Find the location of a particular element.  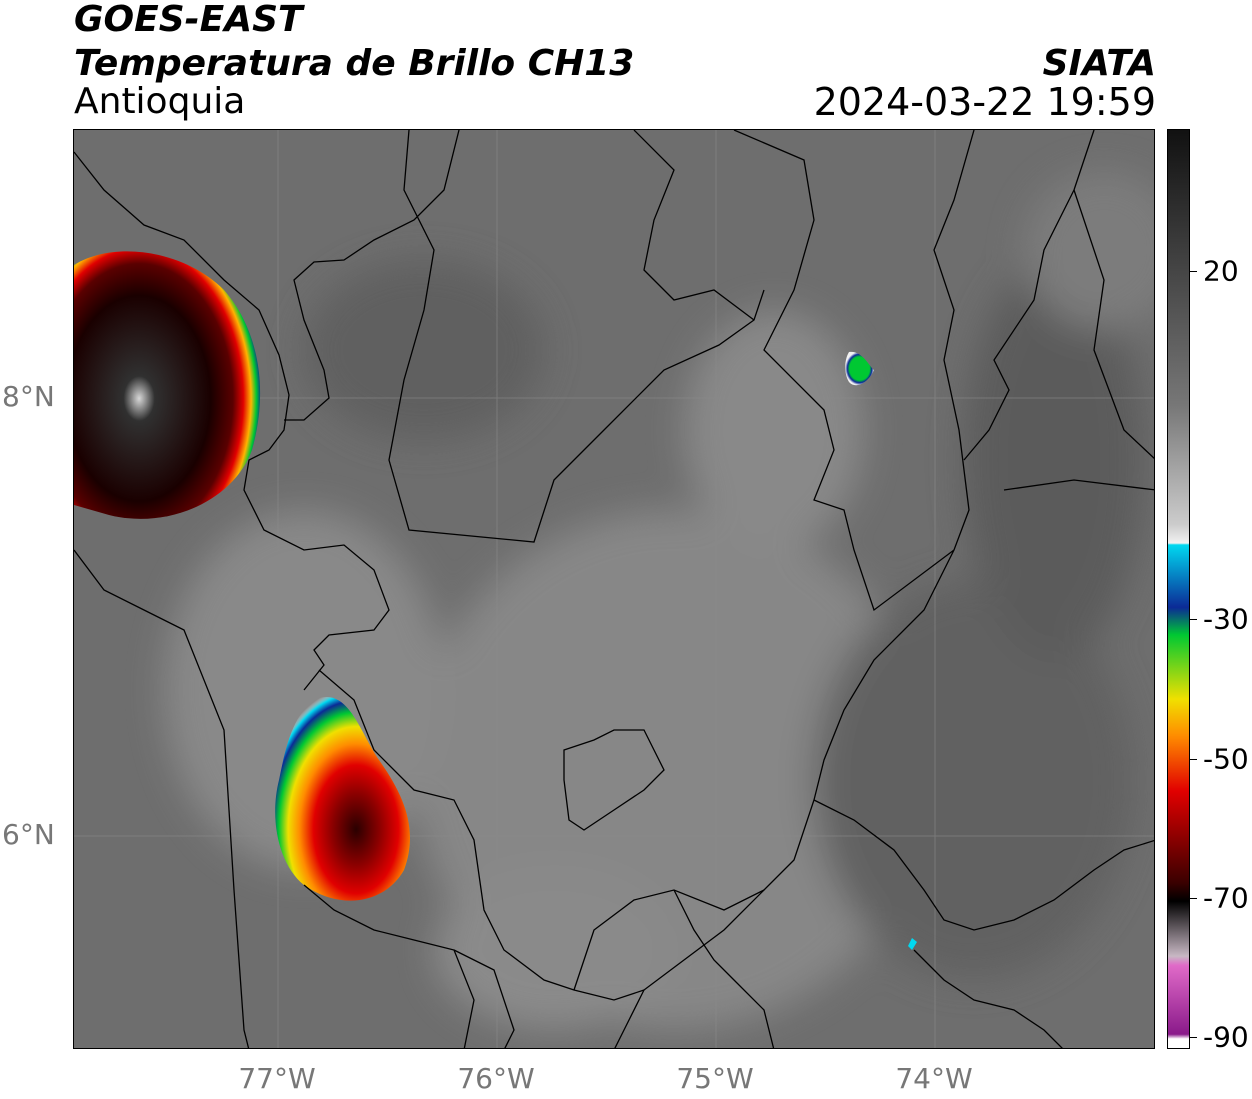

border-dept-east is located at coordinates (854, 371).